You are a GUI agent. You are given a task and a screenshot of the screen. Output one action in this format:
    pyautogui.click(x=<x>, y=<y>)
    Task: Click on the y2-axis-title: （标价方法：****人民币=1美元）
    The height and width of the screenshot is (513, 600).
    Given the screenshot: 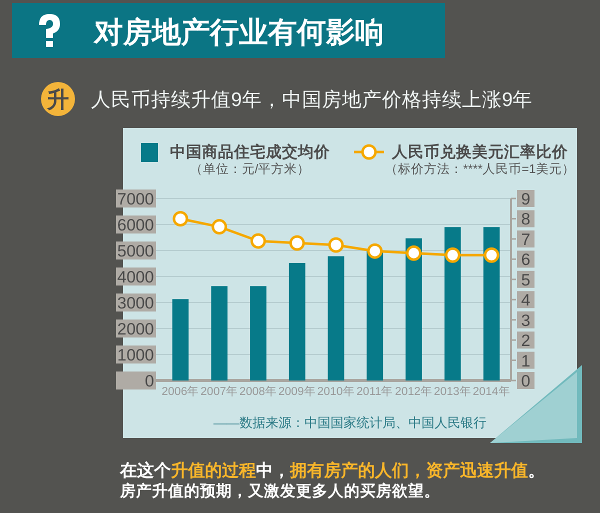 What is the action you would take?
    pyautogui.click(x=480, y=168)
    